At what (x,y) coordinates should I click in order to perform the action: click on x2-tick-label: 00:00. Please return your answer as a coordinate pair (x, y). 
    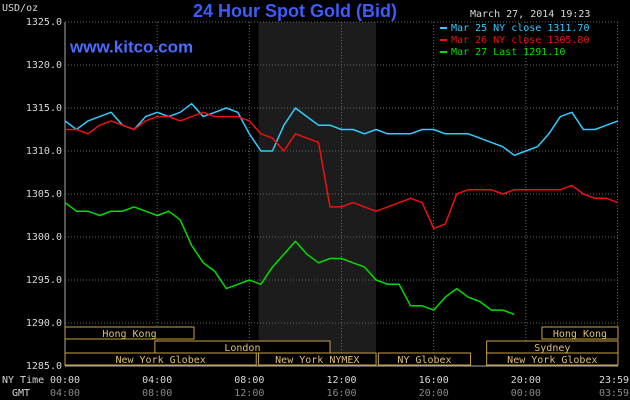
    Looking at the image, I should click on (526, 393).